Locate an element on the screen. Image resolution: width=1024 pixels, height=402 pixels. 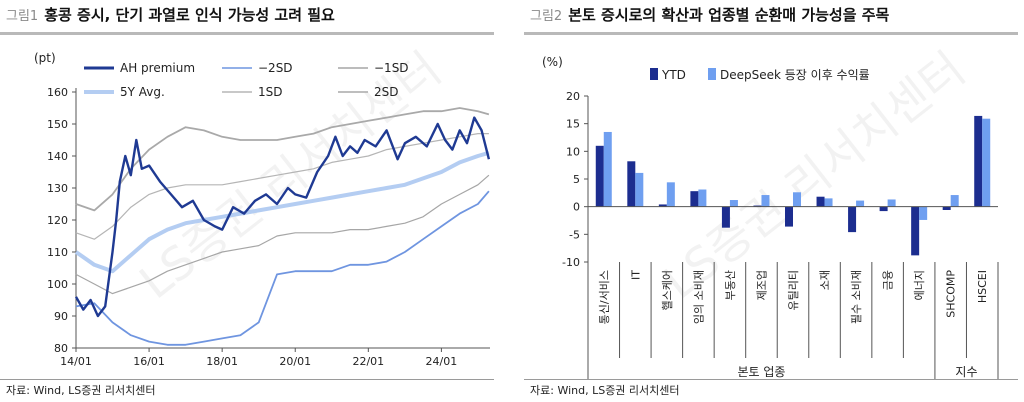
right-figure-number: 그림2 is located at coordinates (546, 16).